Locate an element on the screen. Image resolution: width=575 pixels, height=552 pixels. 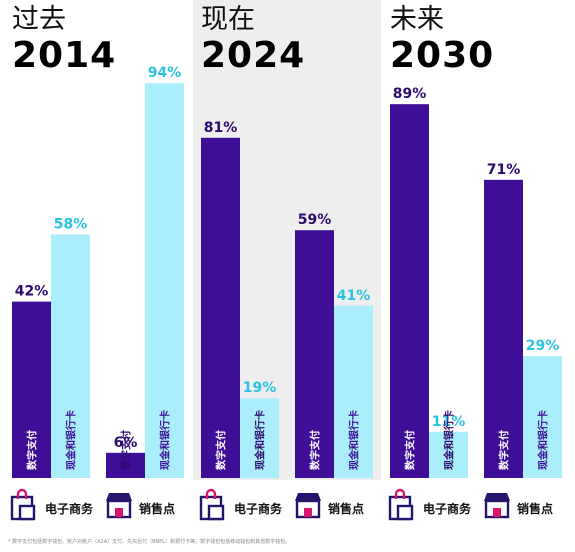
data-label: 94% is located at coordinates (165, 73).